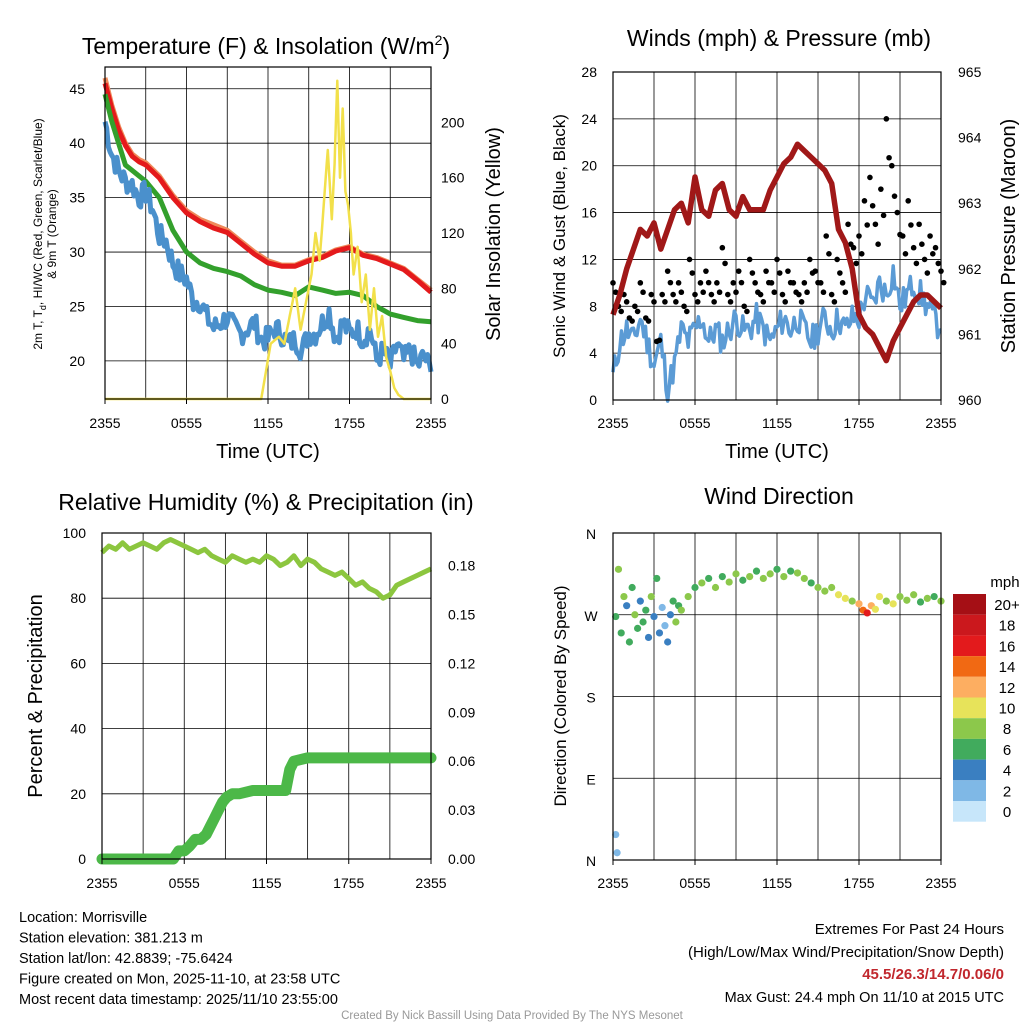  Describe the element at coordinates (777, 883) in the screenshot. I see `x-tick-label: 1155` at that location.